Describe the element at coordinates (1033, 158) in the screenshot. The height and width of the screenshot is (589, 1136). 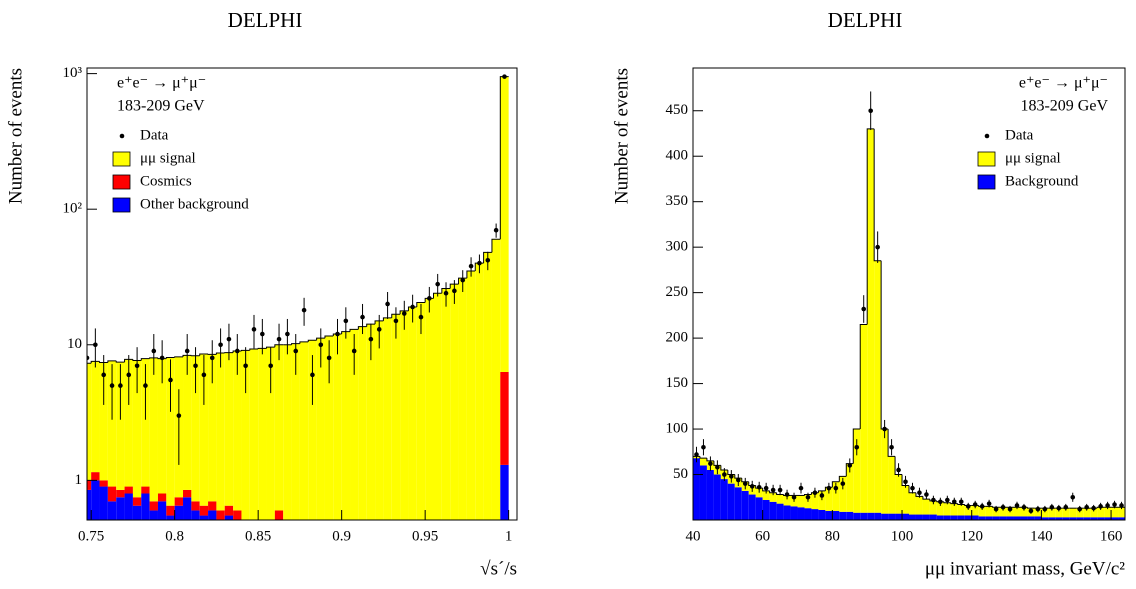
I see `legend-label: μμ signal` at that location.